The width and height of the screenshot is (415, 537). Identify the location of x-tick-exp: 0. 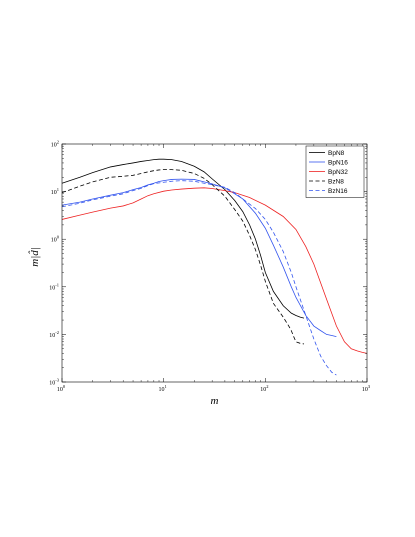
(64, 386).